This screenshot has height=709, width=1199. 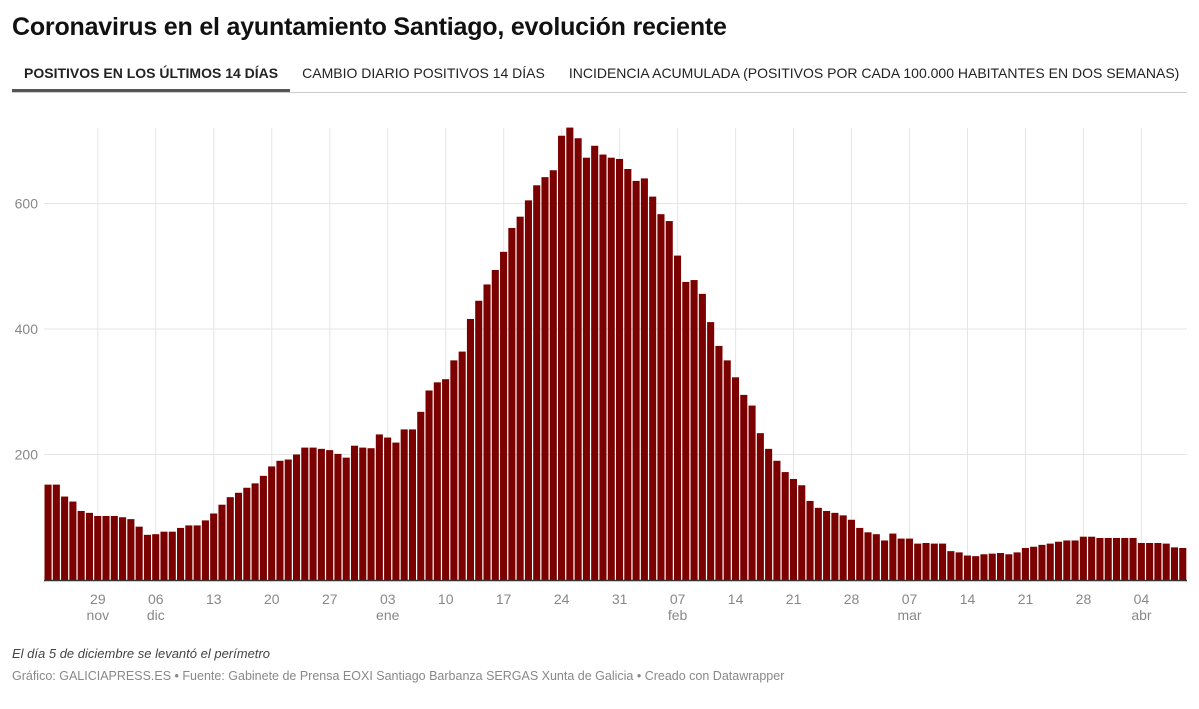 What do you see at coordinates (27, 455) in the screenshot?
I see `y-tick-label: 200` at bounding box center [27, 455].